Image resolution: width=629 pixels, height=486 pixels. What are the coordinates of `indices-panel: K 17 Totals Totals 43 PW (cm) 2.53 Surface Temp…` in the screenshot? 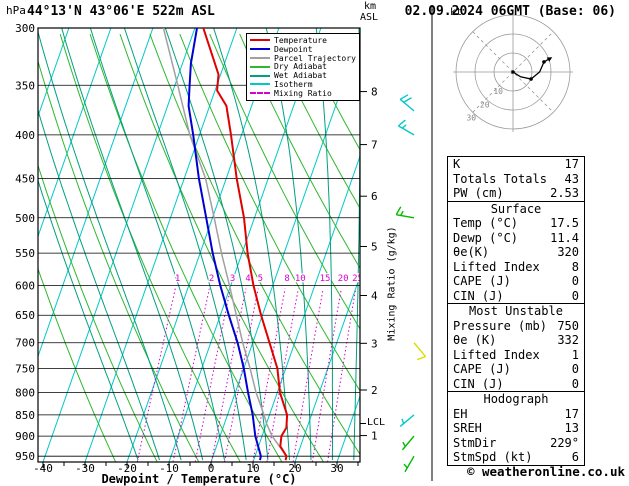 It's located at (516, 311).